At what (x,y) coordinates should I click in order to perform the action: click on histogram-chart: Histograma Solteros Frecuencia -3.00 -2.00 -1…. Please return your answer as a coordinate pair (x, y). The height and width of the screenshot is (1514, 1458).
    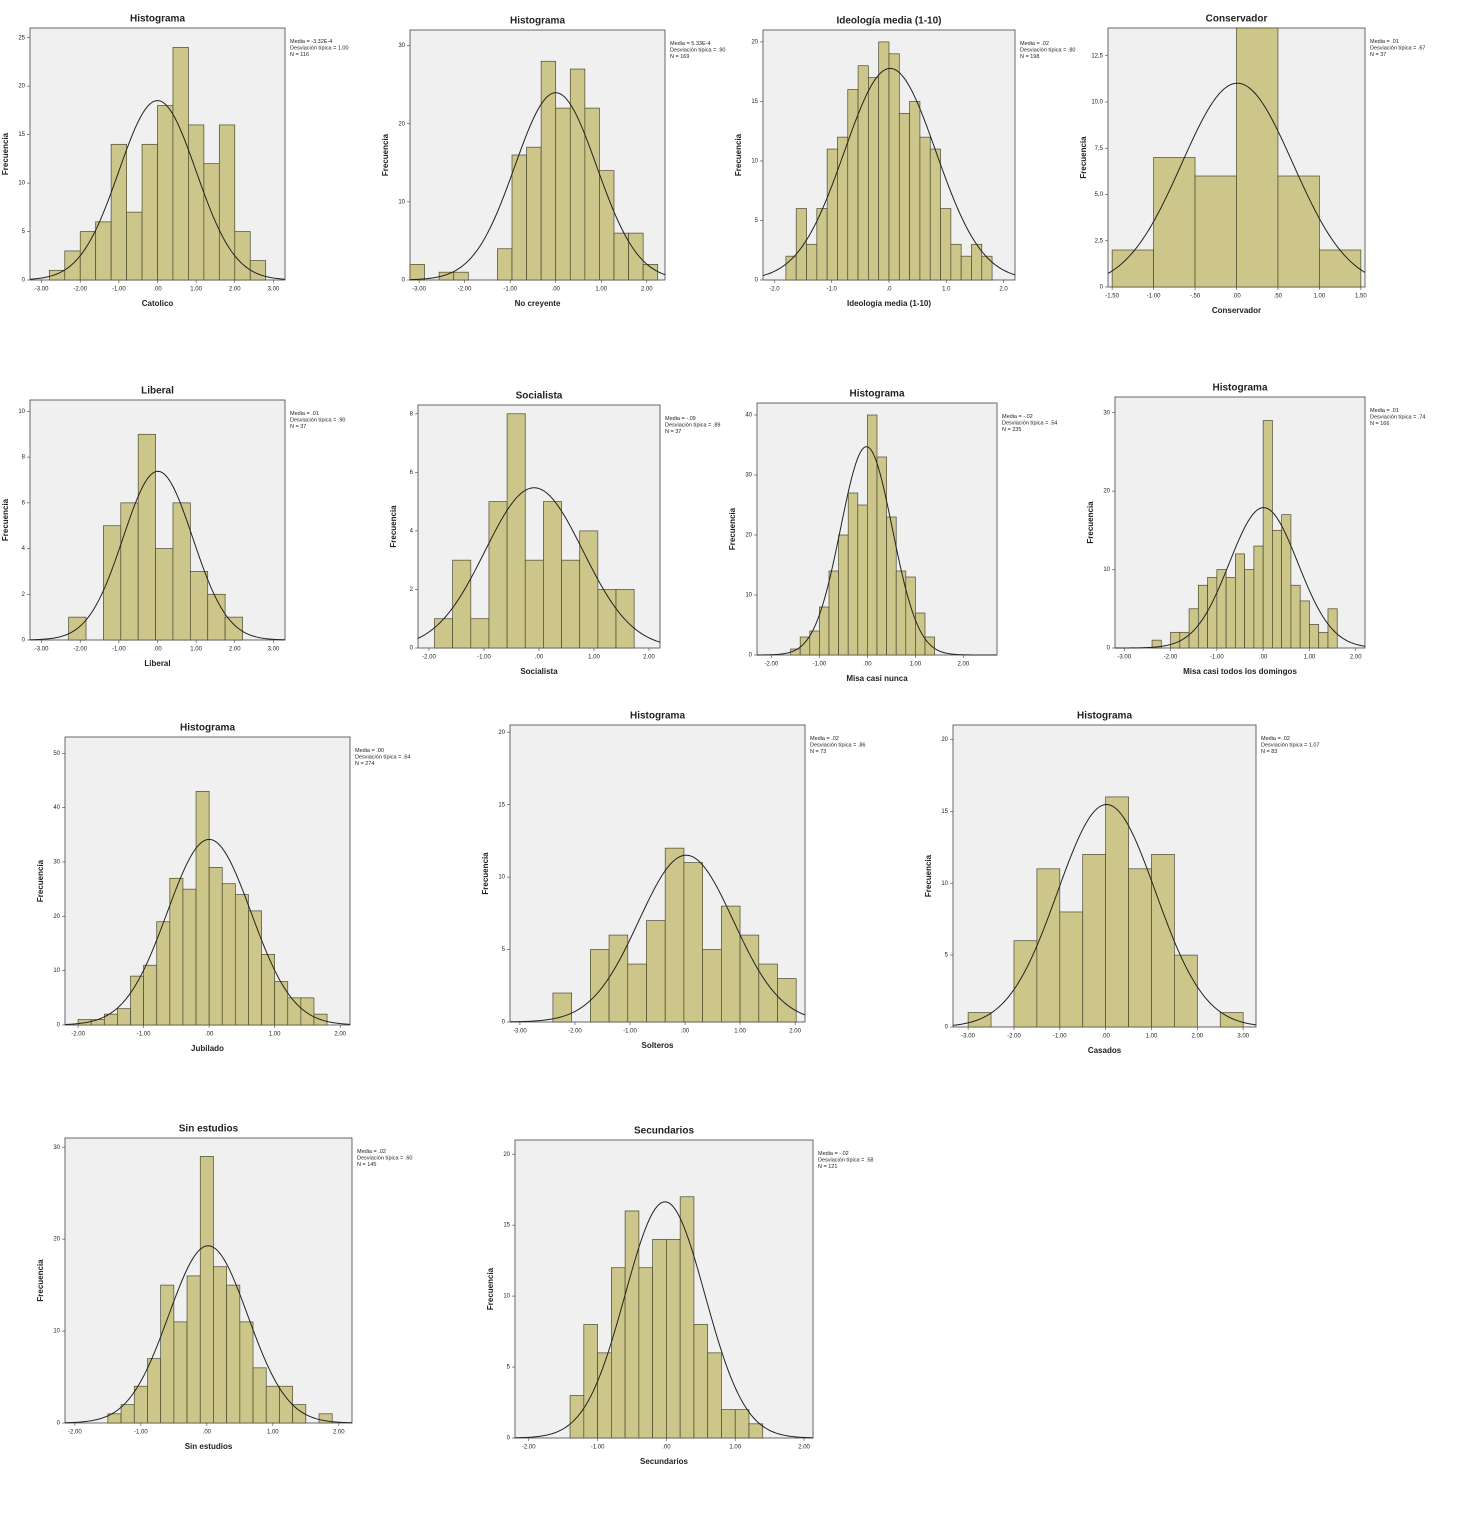
    Looking at the image, I should click on (673, 880).